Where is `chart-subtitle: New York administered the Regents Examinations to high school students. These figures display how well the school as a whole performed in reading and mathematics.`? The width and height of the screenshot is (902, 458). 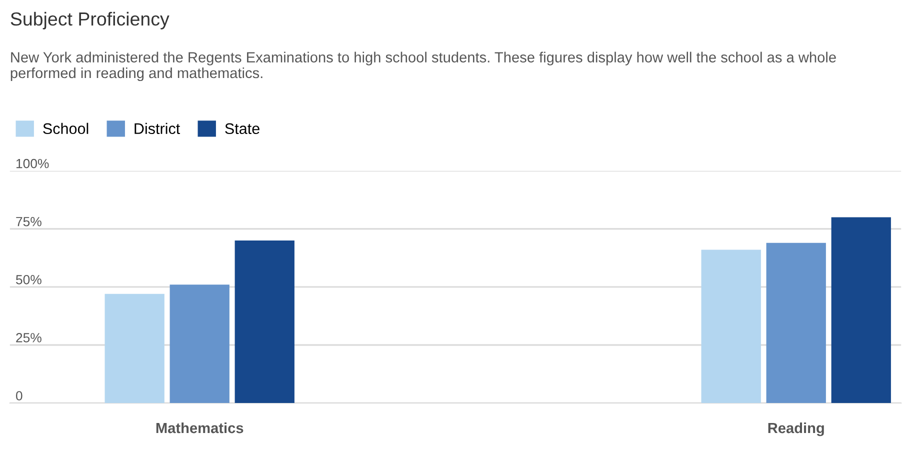 chart-subtitle: New York administered the Regents Examinations to high school students. These figures display how well the school as a whole performed in reading and mathematics. is located at coordinates (423, 67).